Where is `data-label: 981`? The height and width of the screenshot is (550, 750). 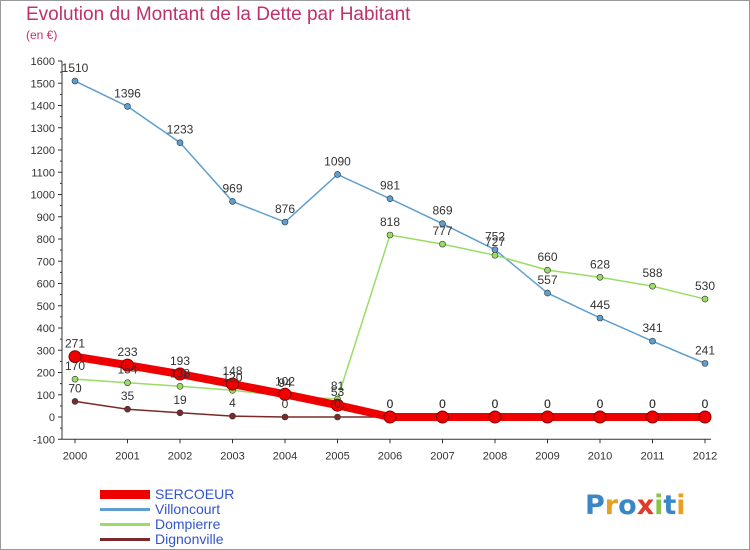 data-label: 981 is located at coordinates (390, 186).